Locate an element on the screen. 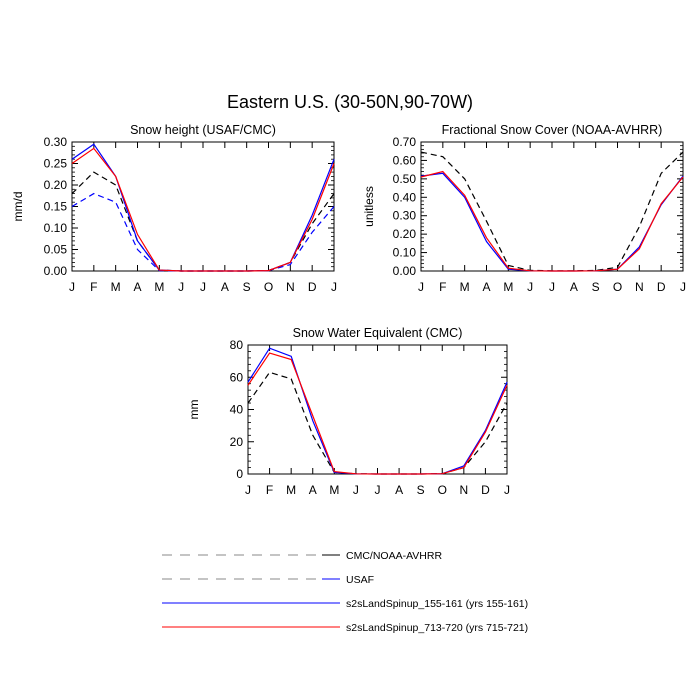 The image size is (700, 700). legend-item: USAF is located at coordinates (268, 580).